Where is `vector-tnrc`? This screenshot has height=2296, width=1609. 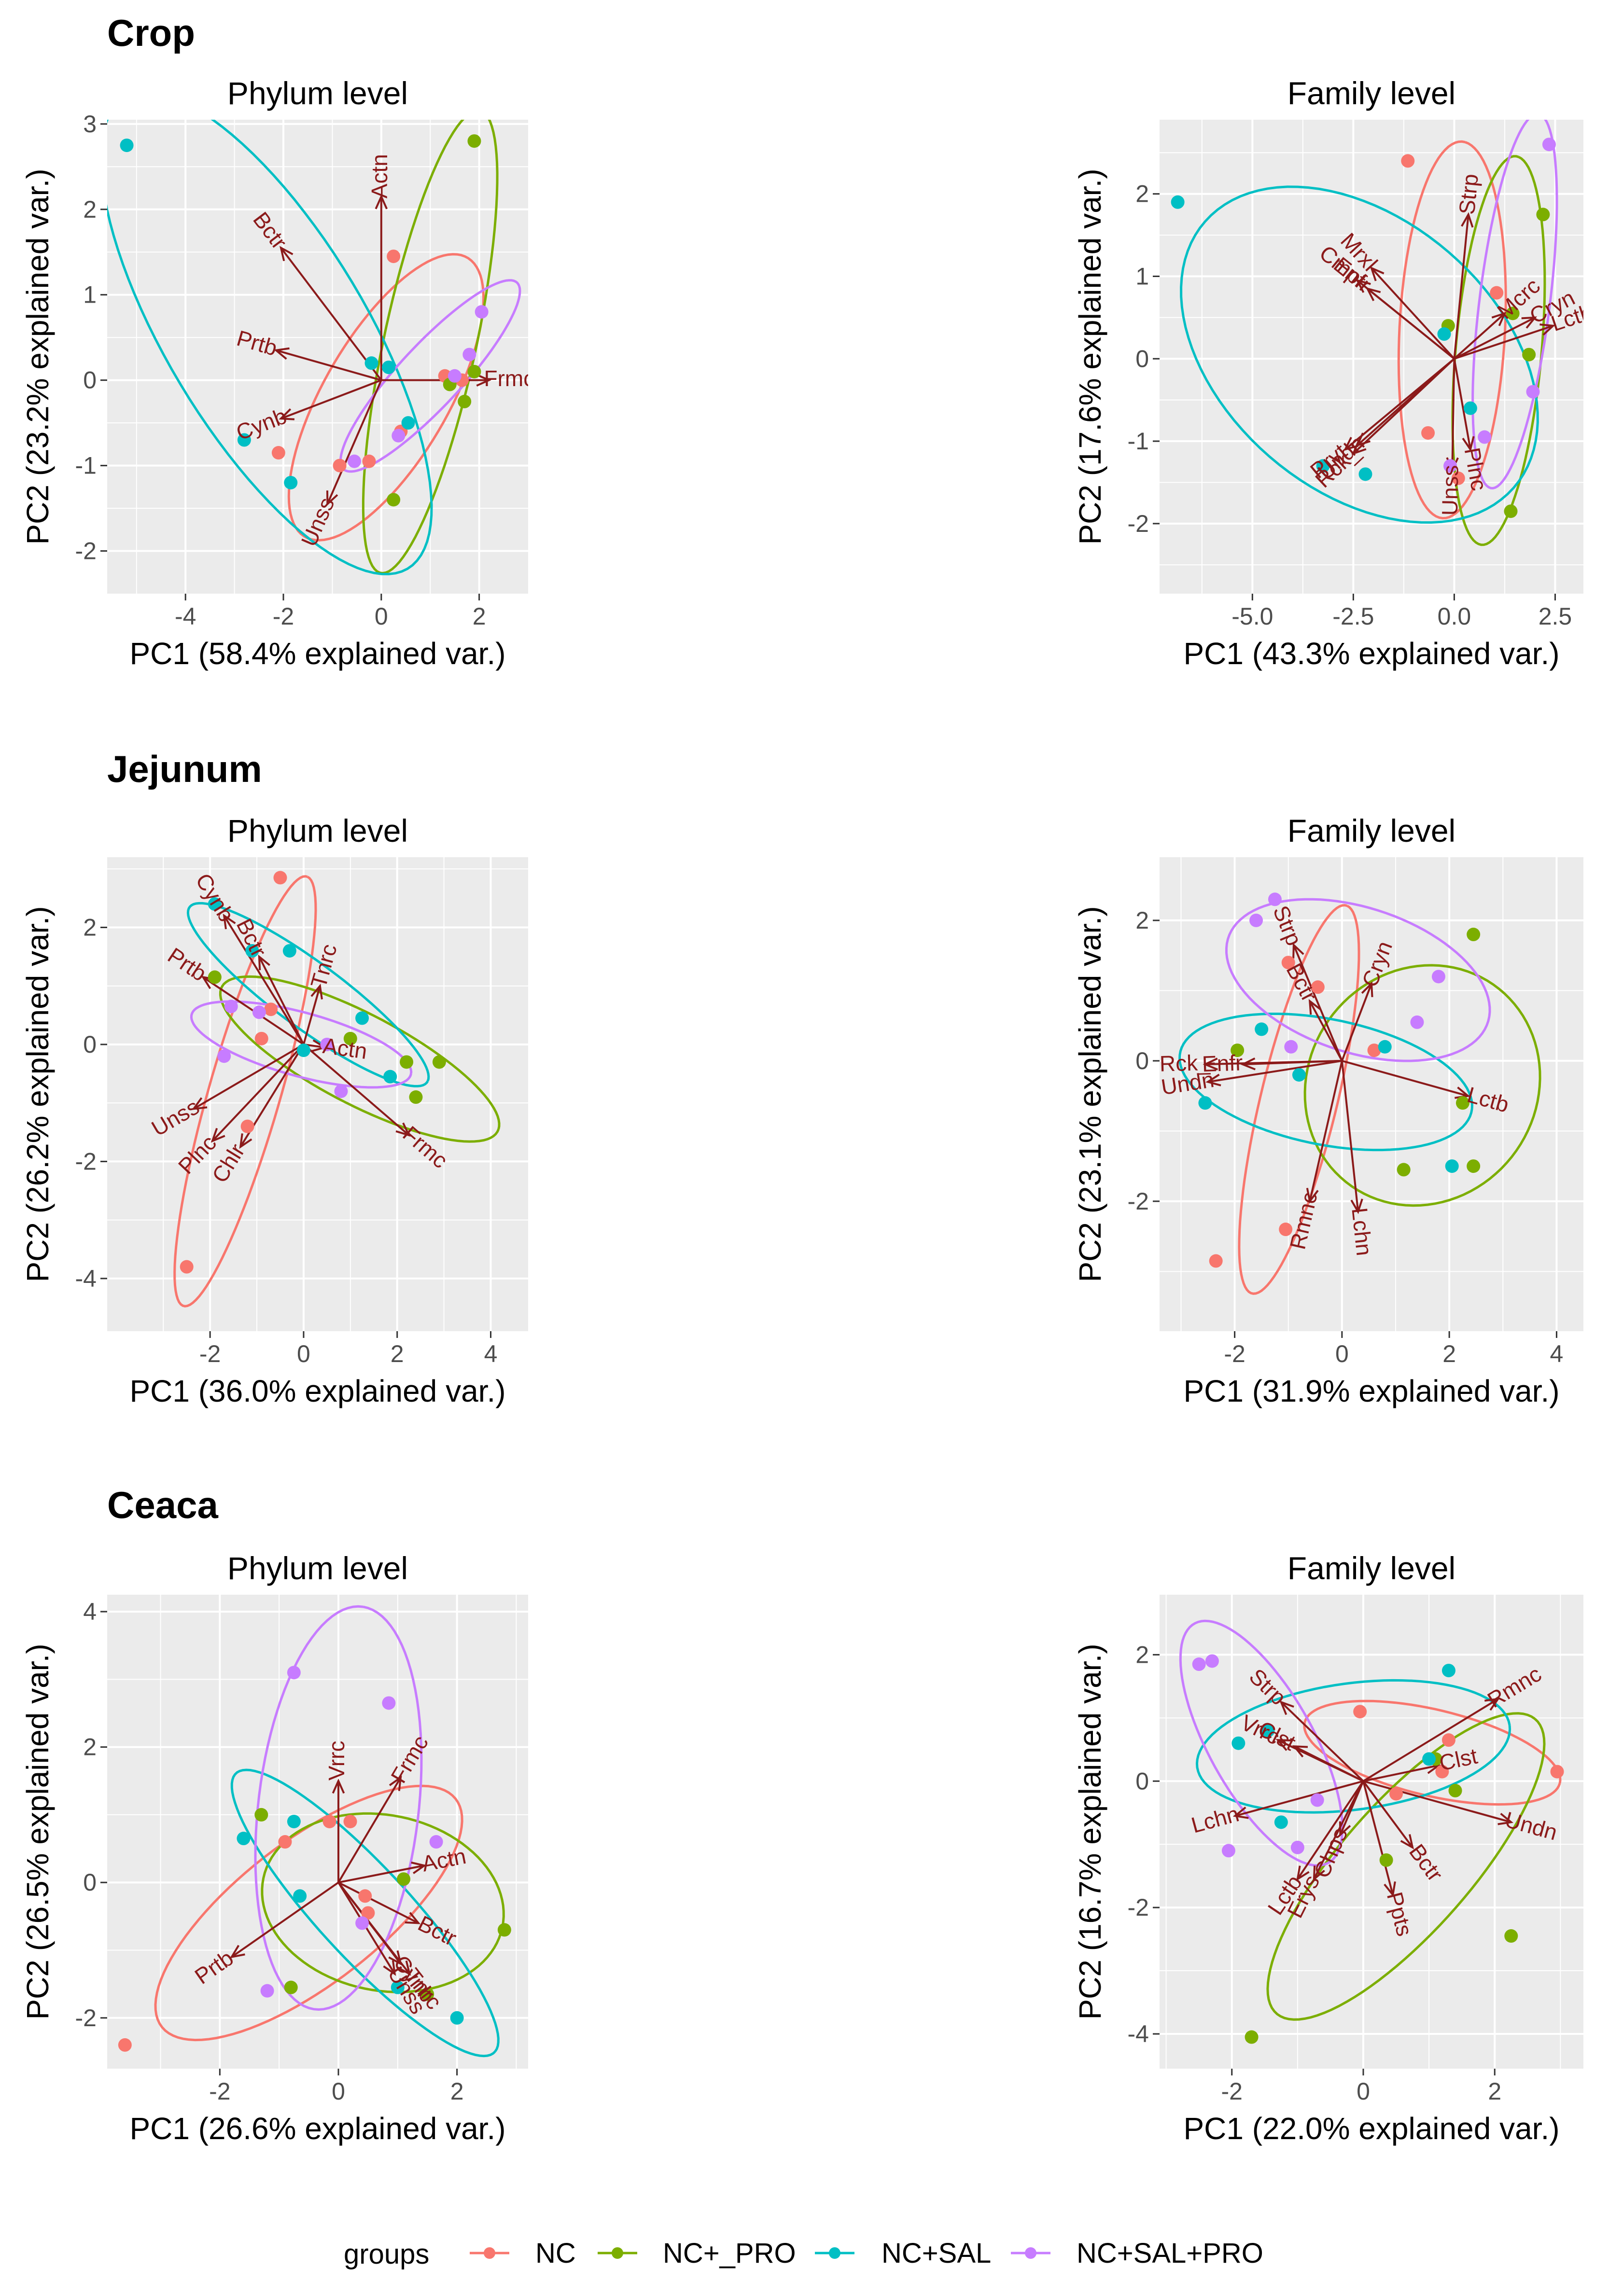 vector-tnrc is located at coordinates (312, 1015).